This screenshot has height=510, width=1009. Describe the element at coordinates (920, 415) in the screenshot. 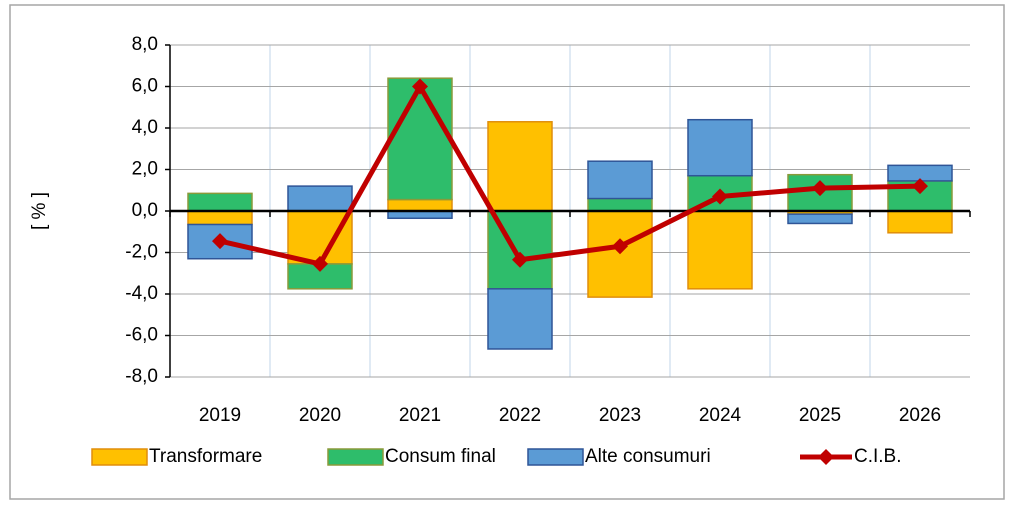

I see `x-tick-label: 2026` at that location.